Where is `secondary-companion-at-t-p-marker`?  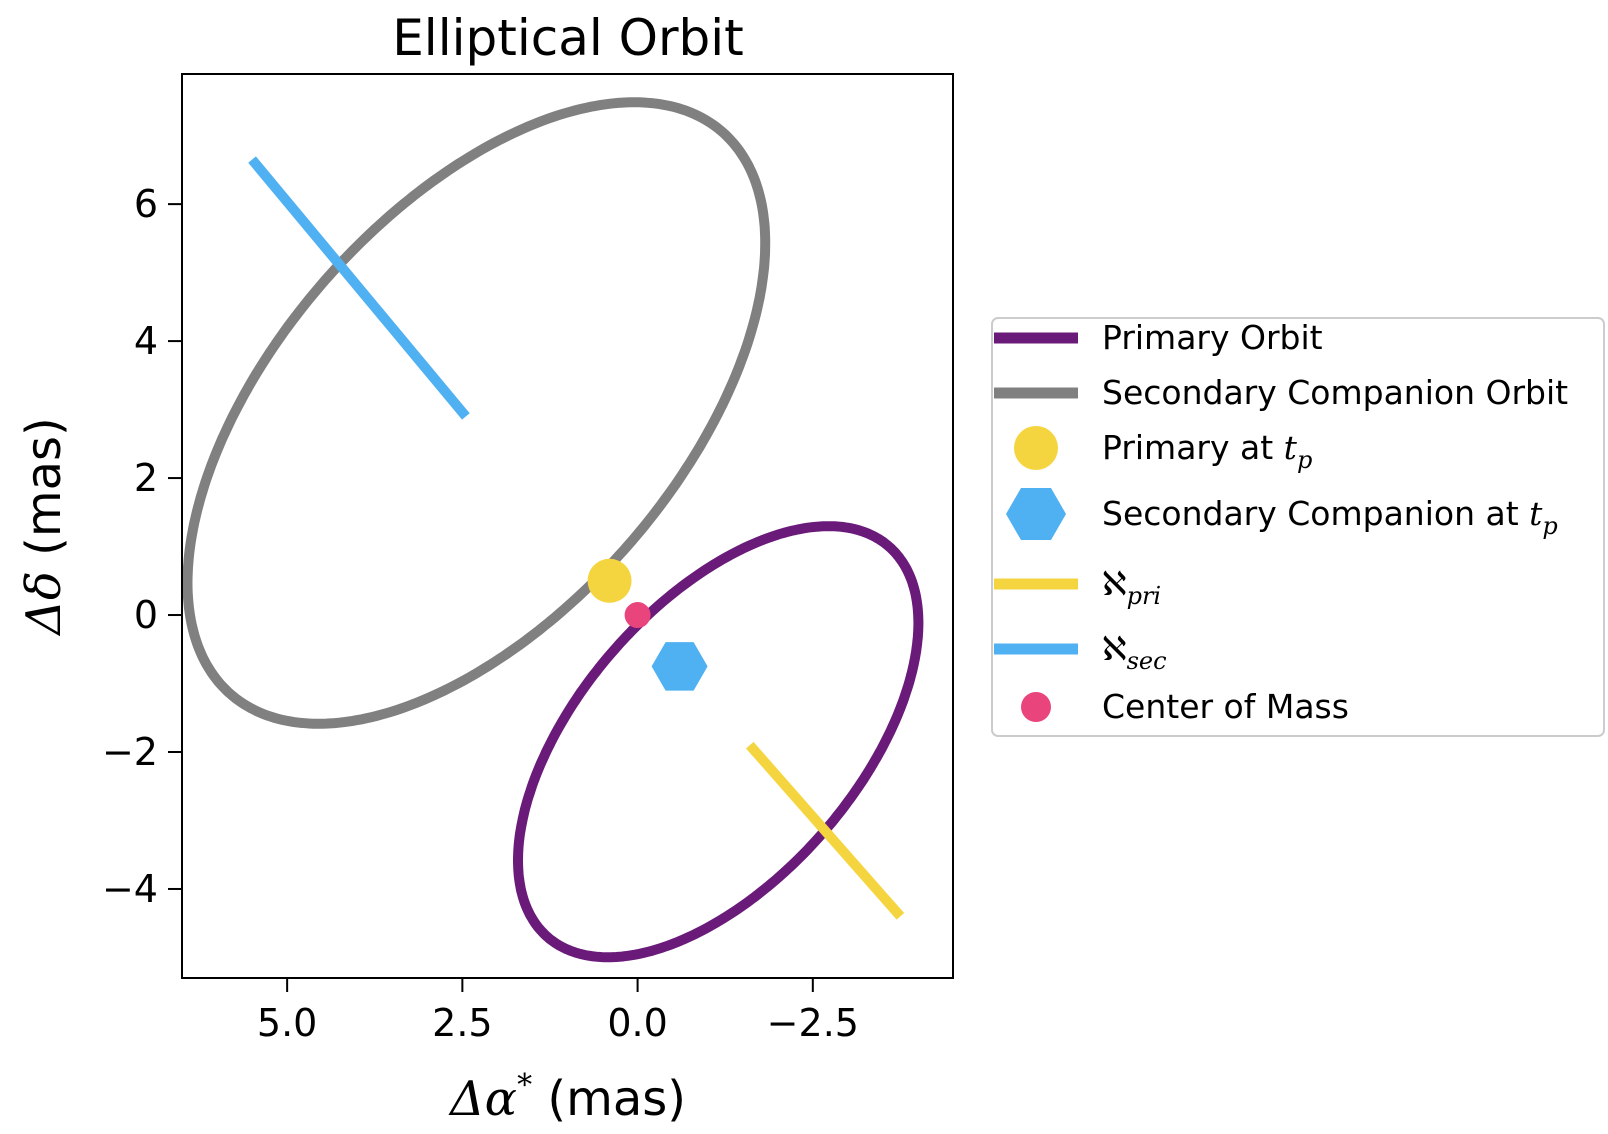 secondary-companion-at-t-p-marker is located at coordinates (679, 666).